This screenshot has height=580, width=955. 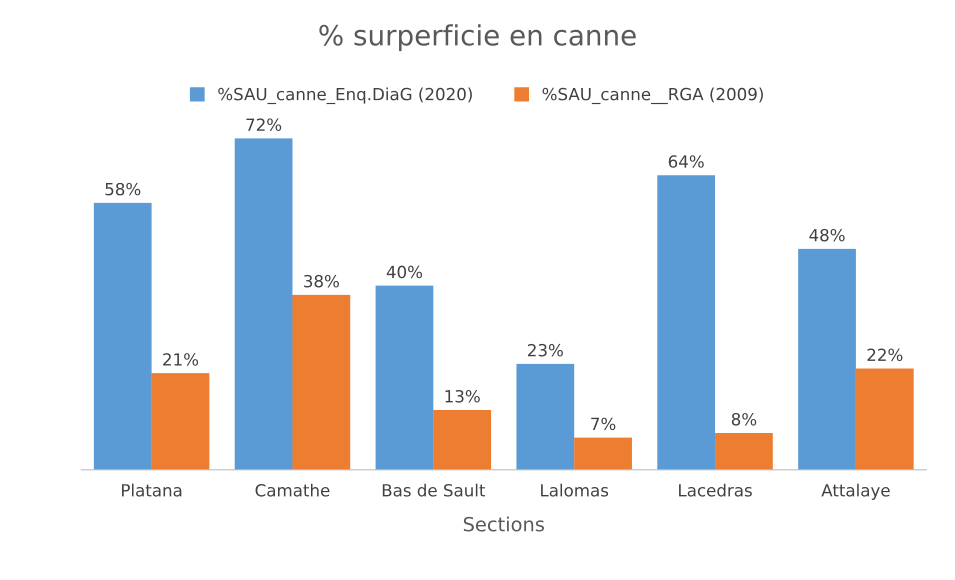 I want to click on x-tick-label: Lacedras, so click(x=715, y=490).